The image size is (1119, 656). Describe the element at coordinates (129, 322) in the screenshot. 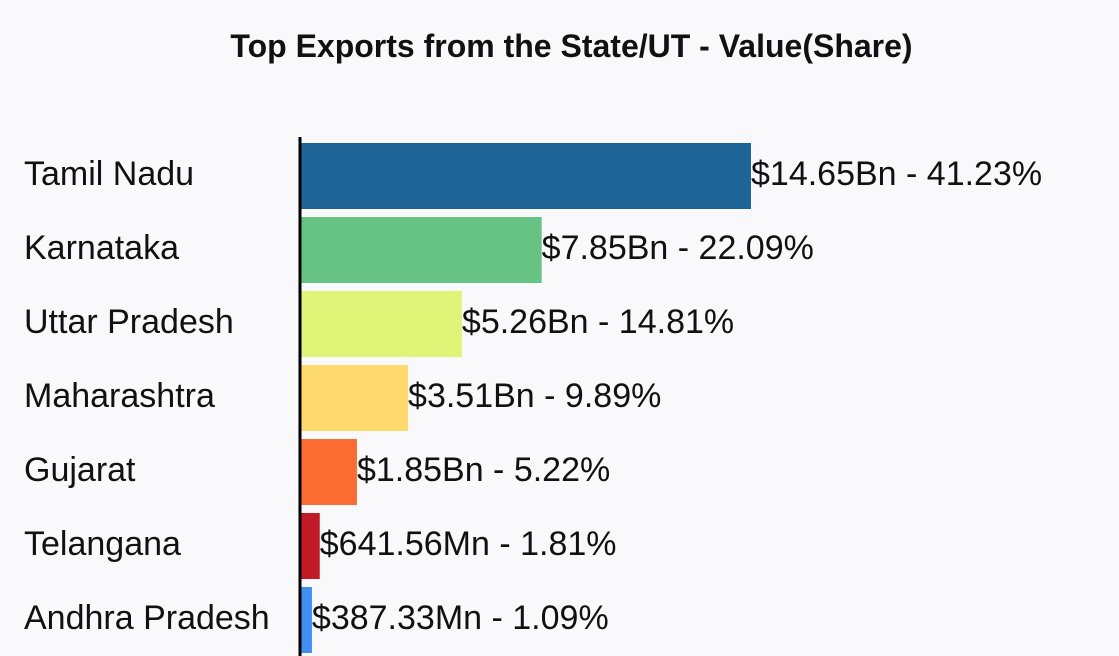

I see `category-label: Uttar Pradesh` at that location.